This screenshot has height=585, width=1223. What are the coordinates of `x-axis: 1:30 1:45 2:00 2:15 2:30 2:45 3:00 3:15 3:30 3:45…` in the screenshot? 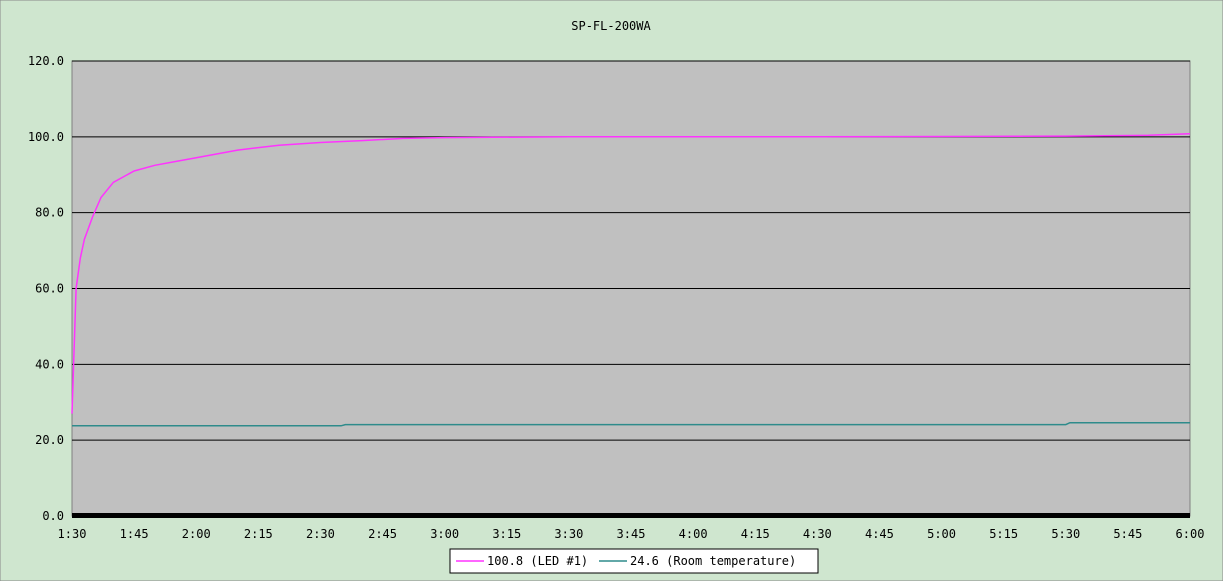 It's located at (631, 534).